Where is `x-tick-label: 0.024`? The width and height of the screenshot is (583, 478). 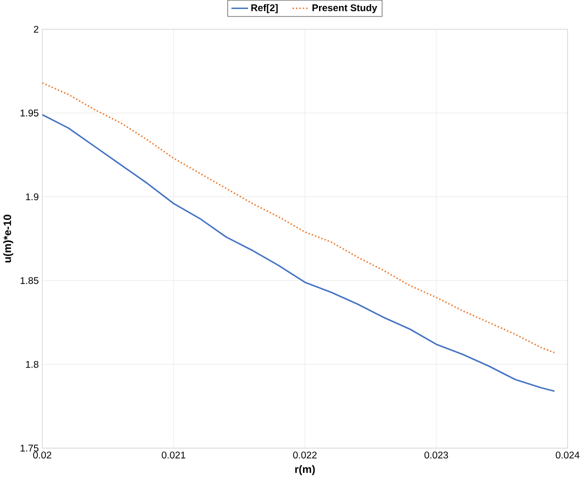
x-tick-label: 0.024 is located at coordinates (568, 454).